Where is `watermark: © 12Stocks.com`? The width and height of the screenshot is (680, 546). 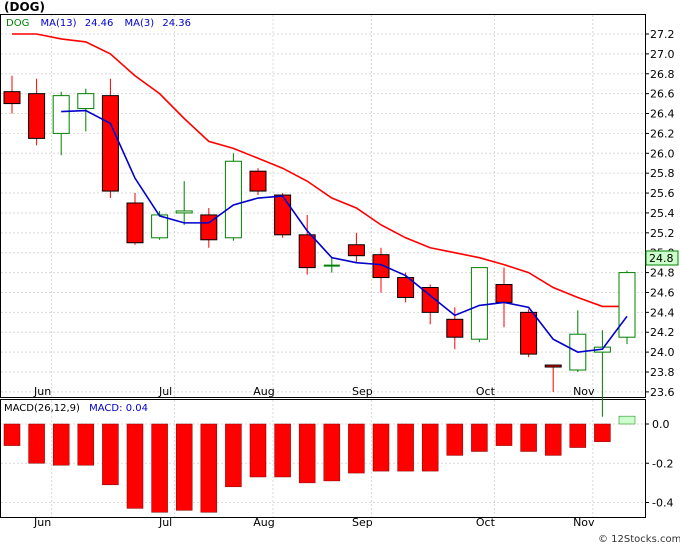 watermark: © 12Stocks.com is located at coordinates (639, 539).